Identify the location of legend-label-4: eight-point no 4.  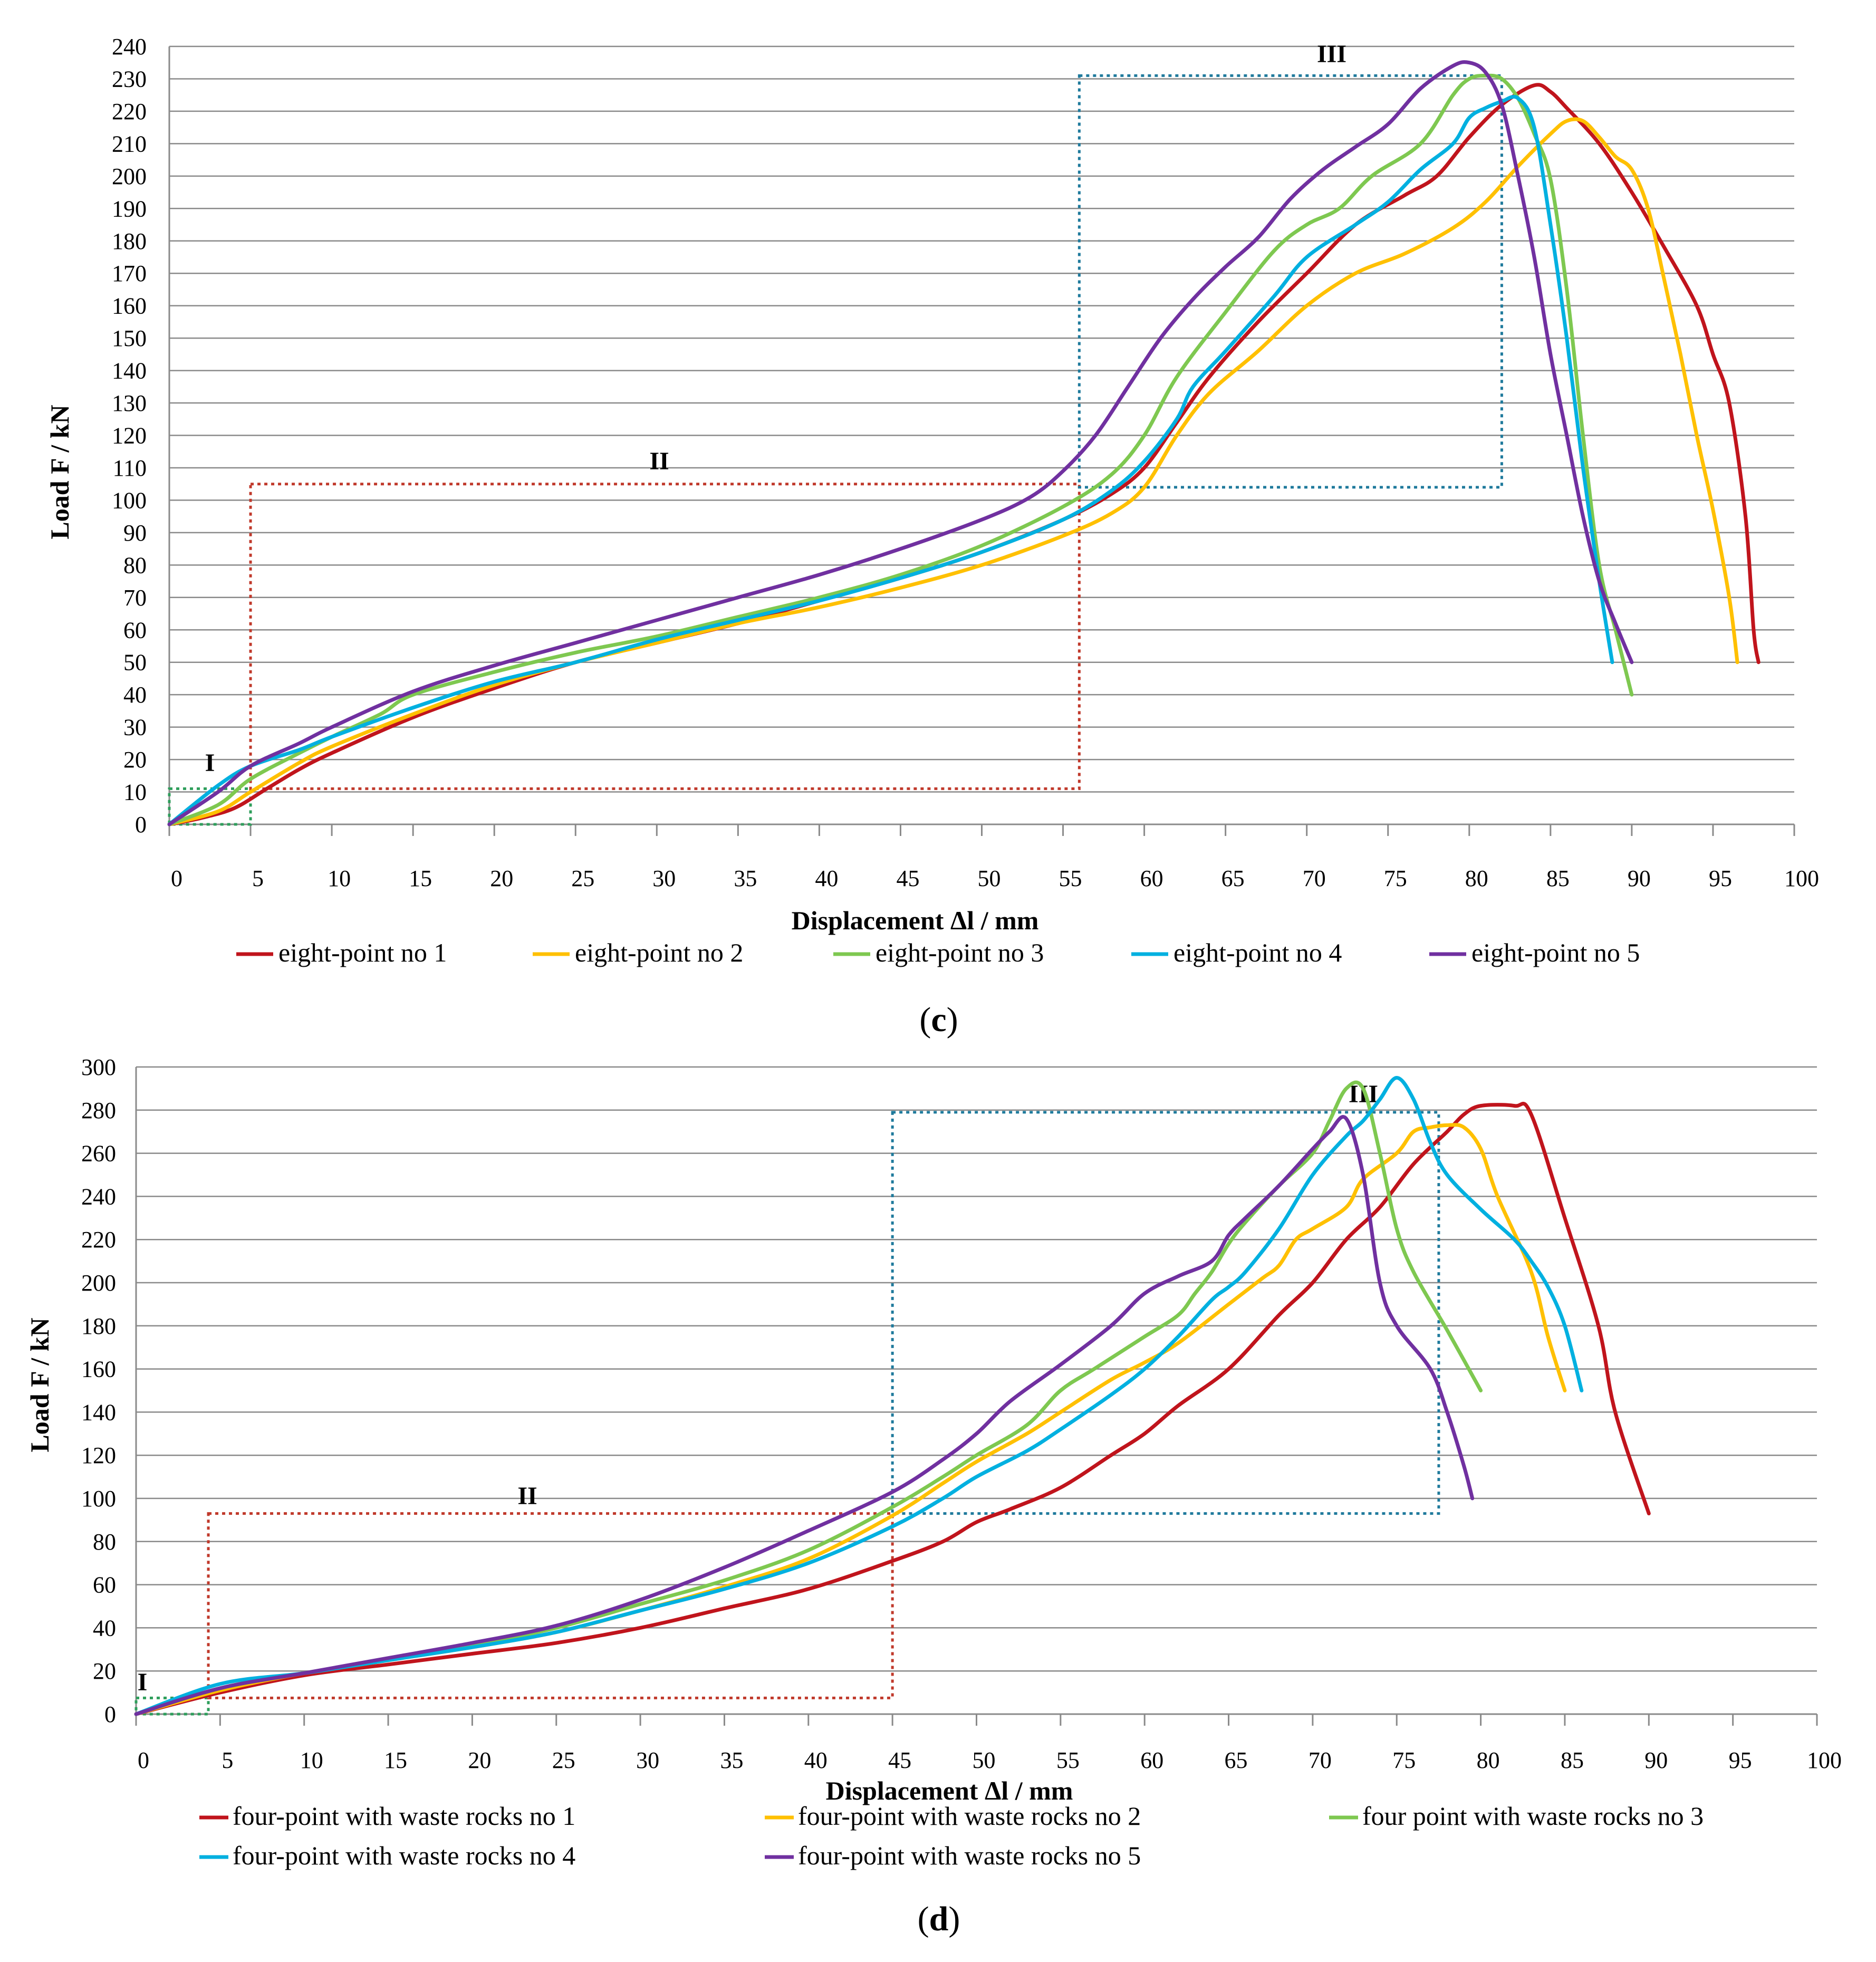
(1257, 953).